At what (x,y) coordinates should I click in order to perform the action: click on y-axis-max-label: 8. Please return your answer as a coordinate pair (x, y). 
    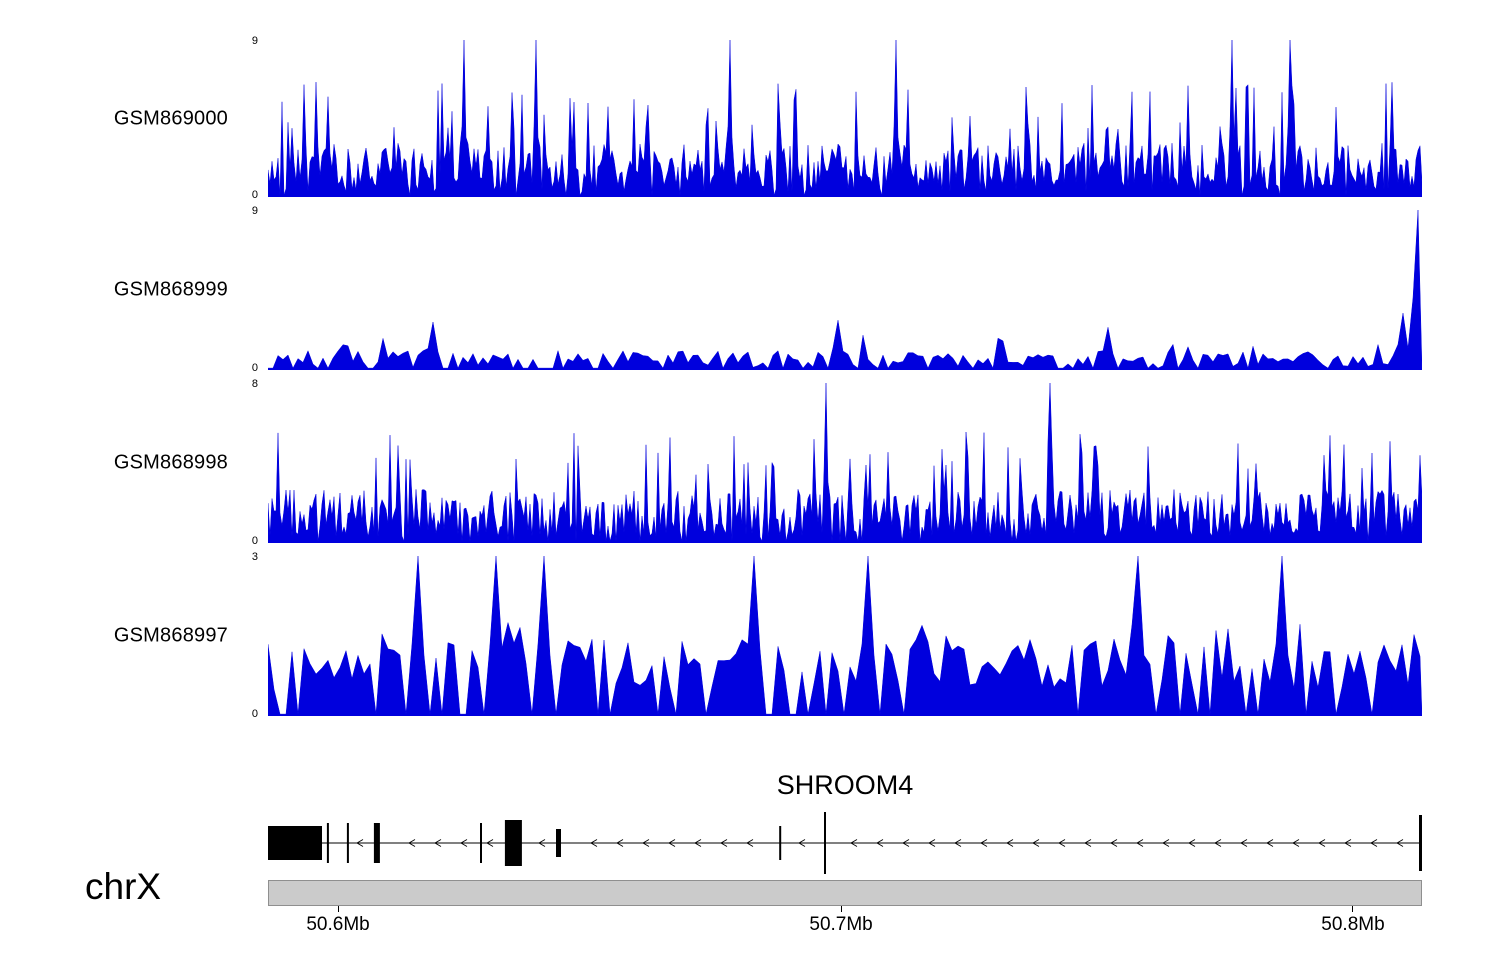
    Looking at the image, I should click on (254, 384).